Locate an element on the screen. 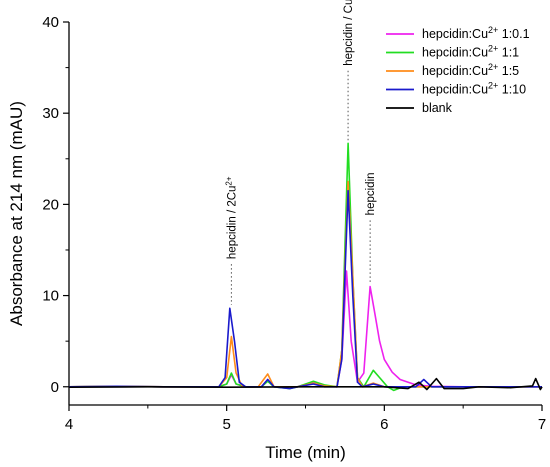 This screenshot has width=550, height=467. y-tick-label: 10 is located at coordinates (50, 296).